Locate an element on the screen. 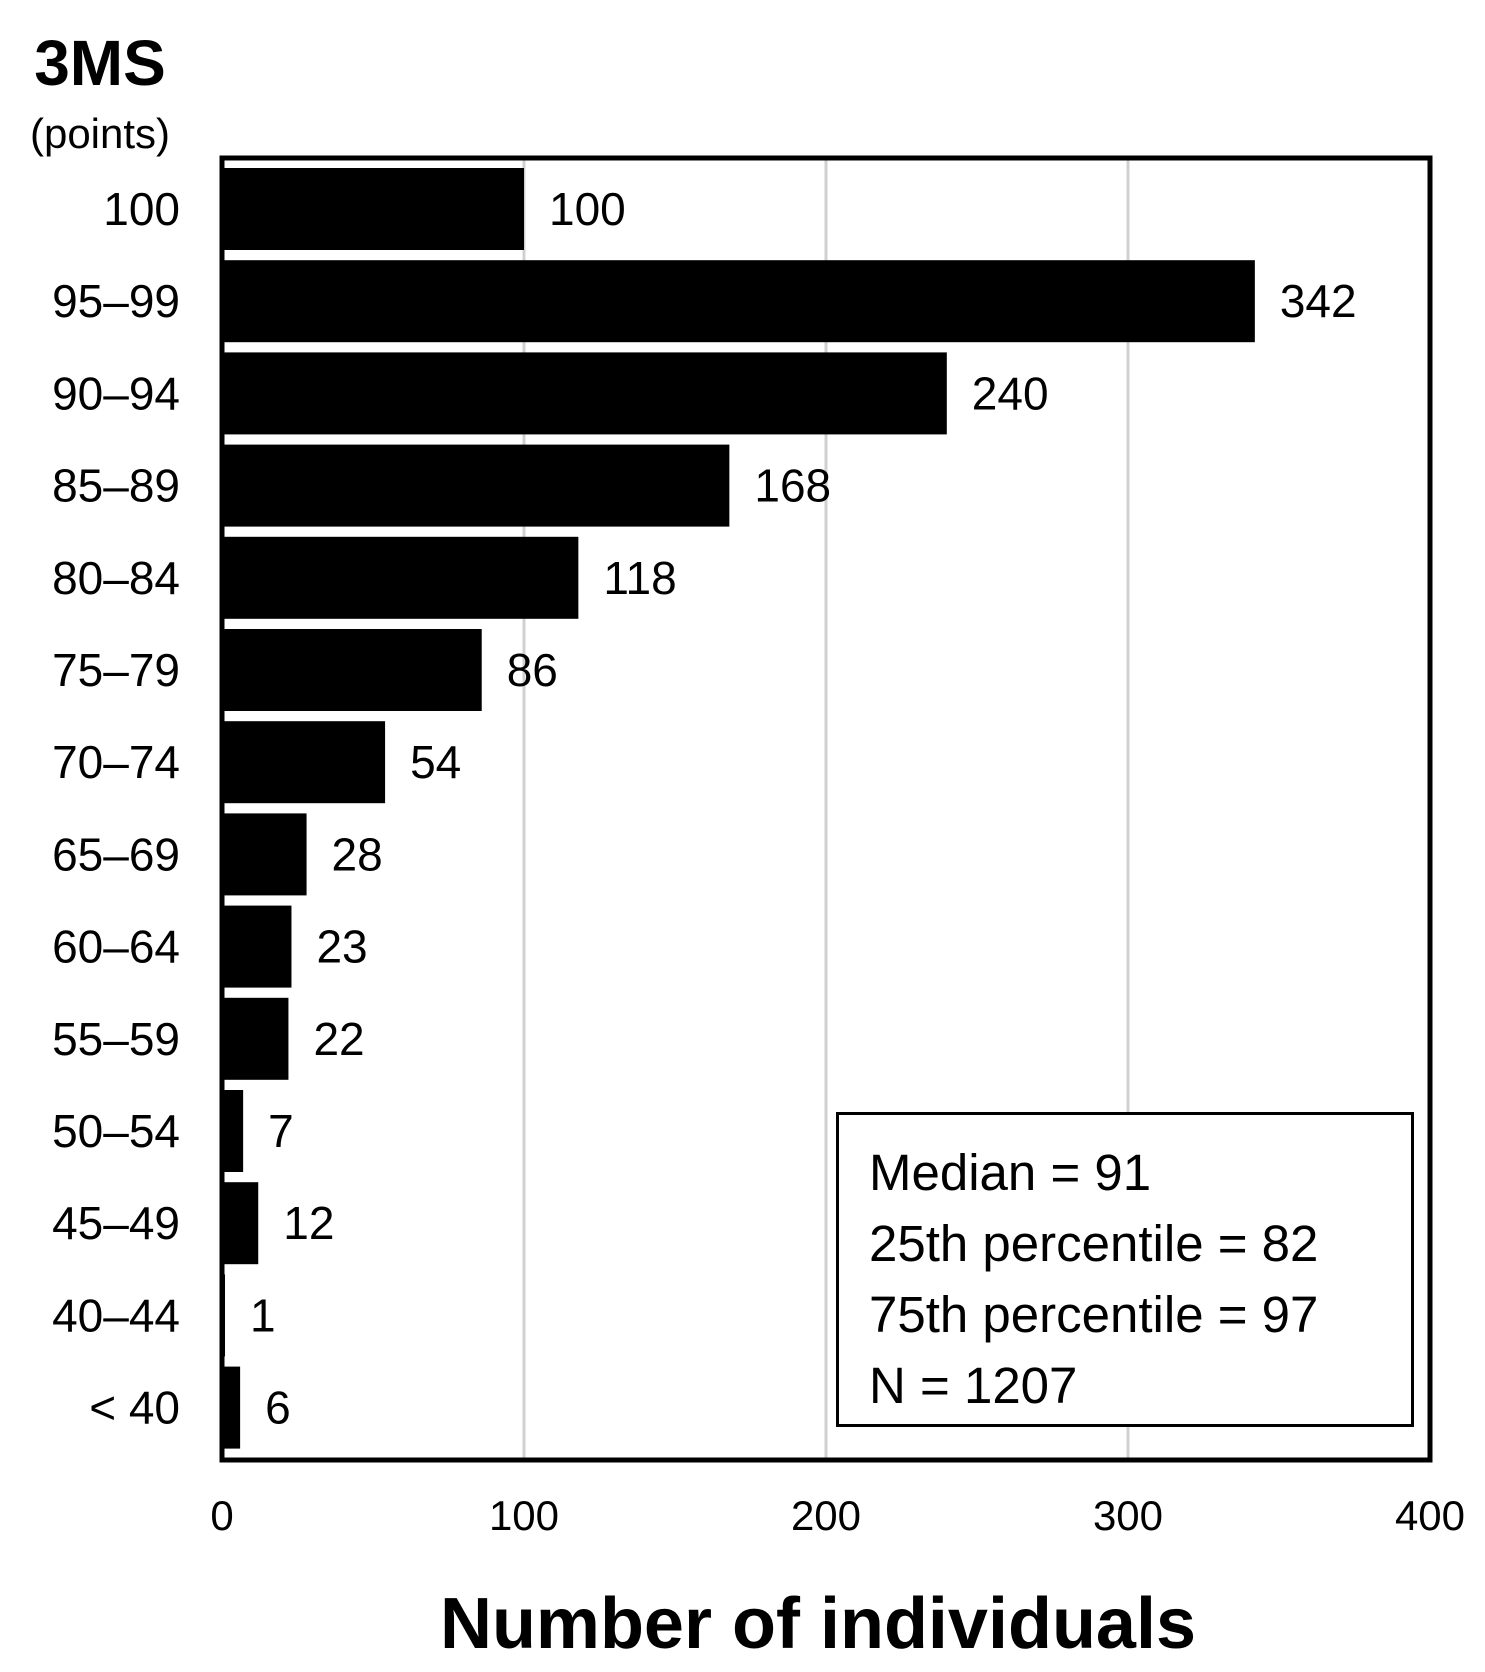  category-label: < 40 is located at coordinates (134, 1408).